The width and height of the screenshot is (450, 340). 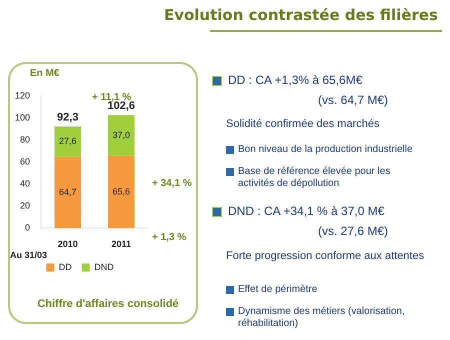 I want to click on legend-label: DND, so click(x=104, y=267).